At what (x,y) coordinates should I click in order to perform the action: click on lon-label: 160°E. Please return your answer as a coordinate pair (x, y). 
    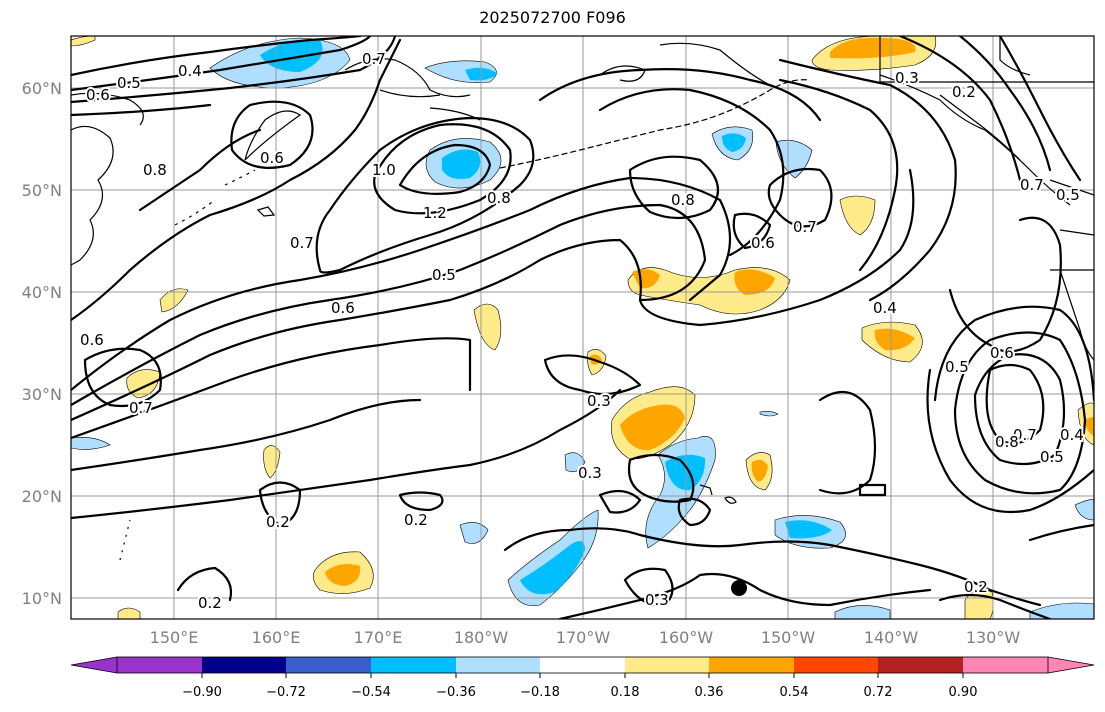
    Looking at the image, I should click on (276, 637).